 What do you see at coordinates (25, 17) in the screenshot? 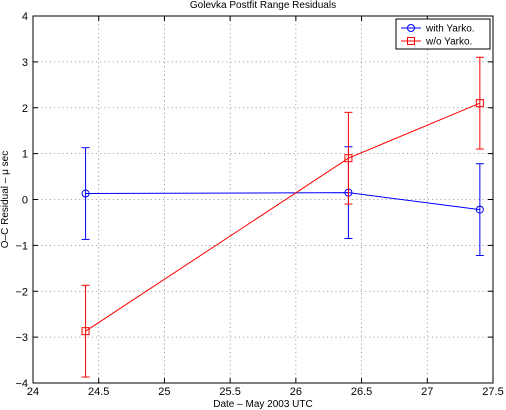
I see `y-tick-label: 4` at bounding box center [25, 17].